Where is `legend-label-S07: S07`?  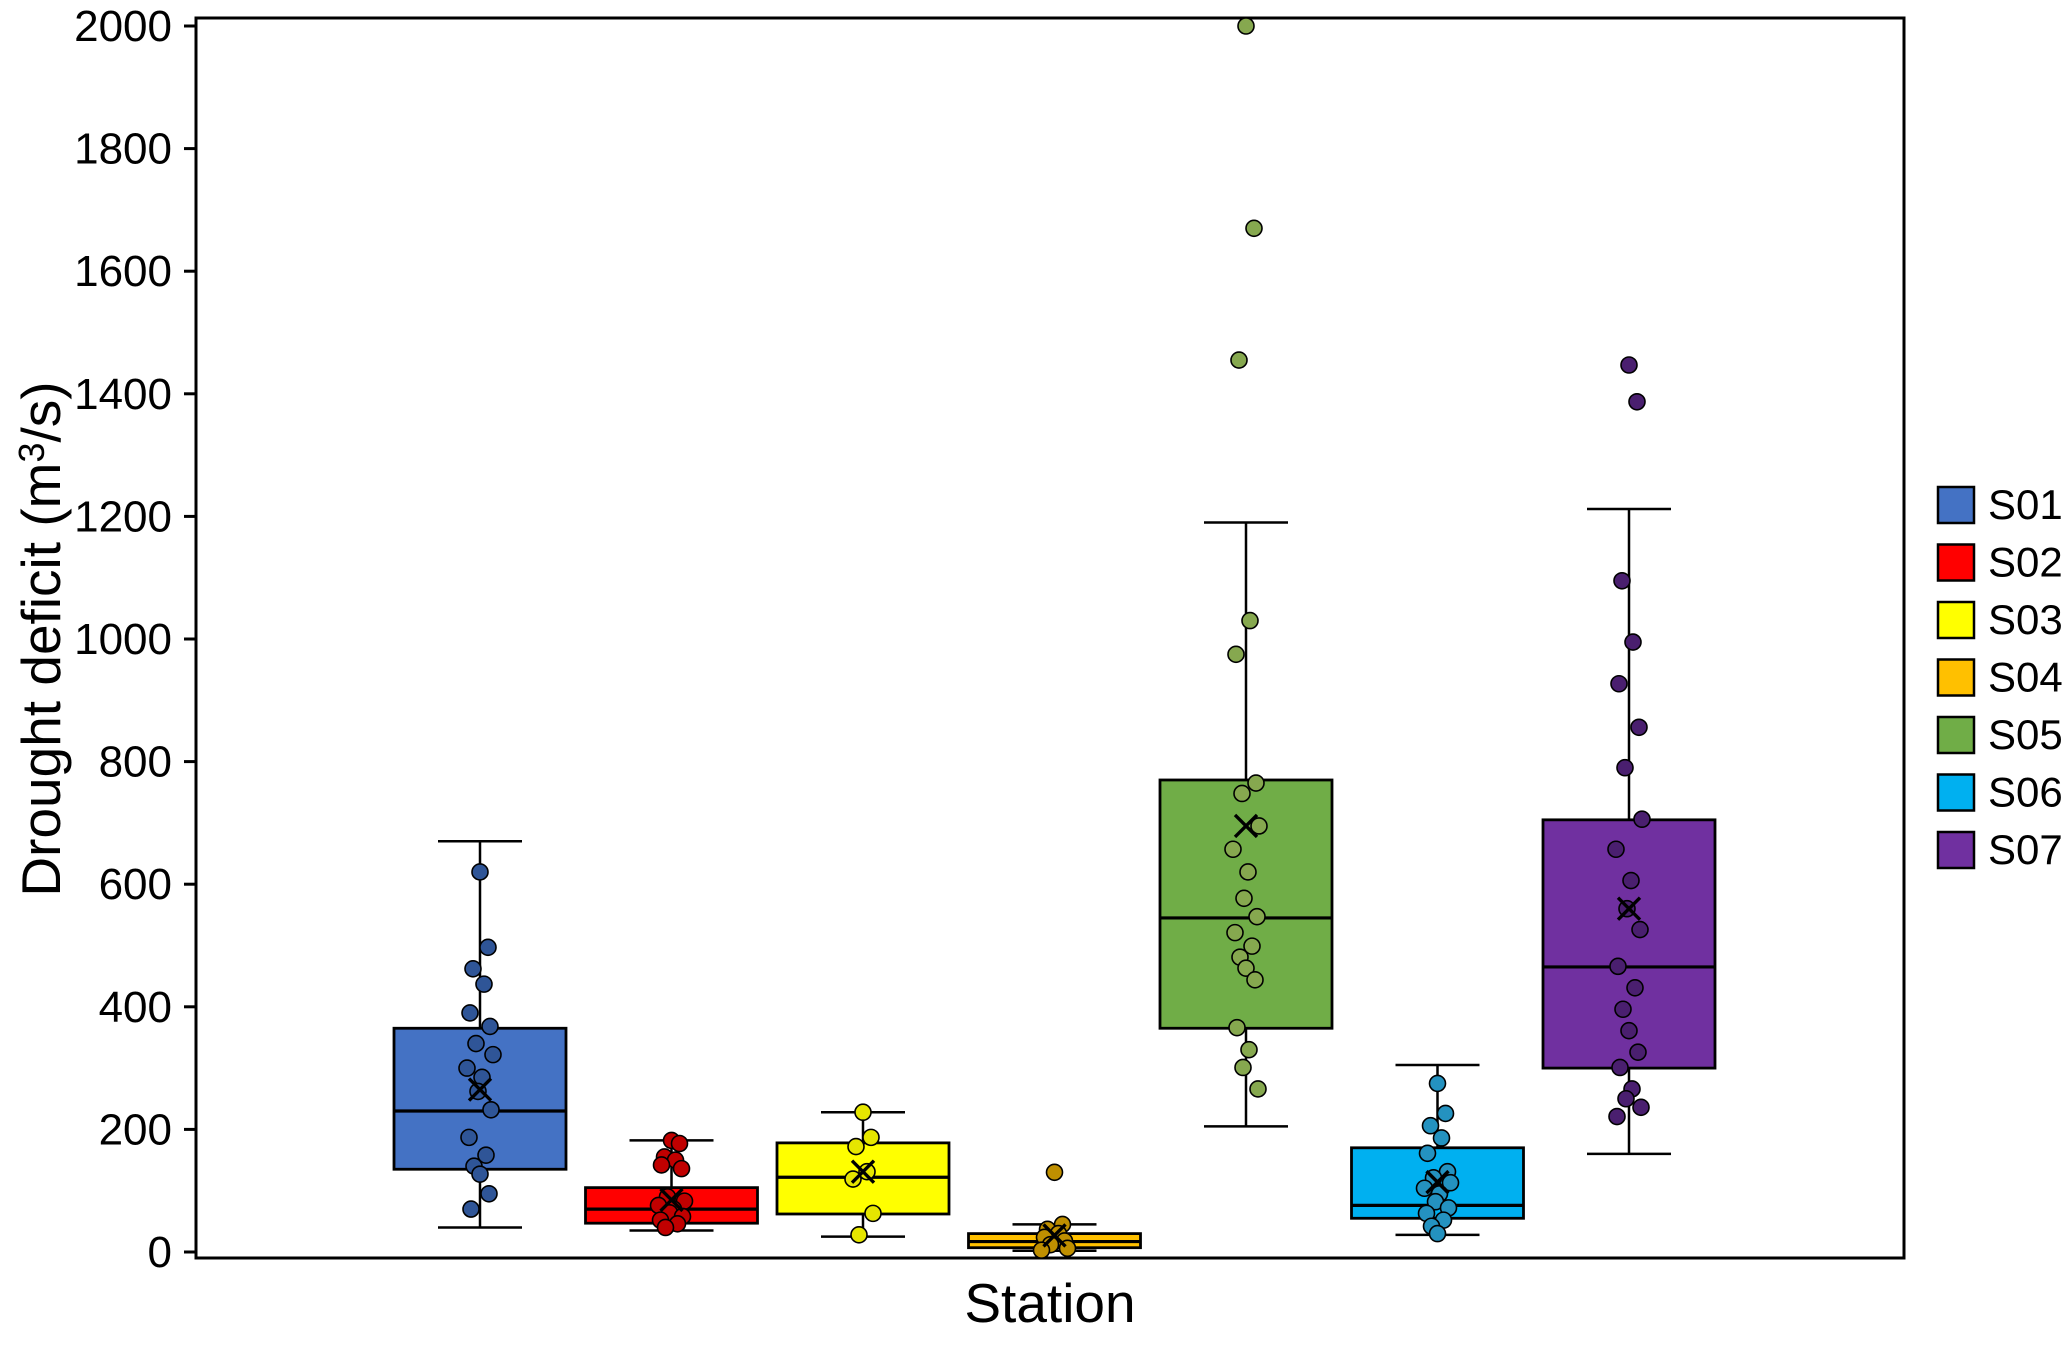 legend-label-S07: S07 is located at coordinates (2025, 849).